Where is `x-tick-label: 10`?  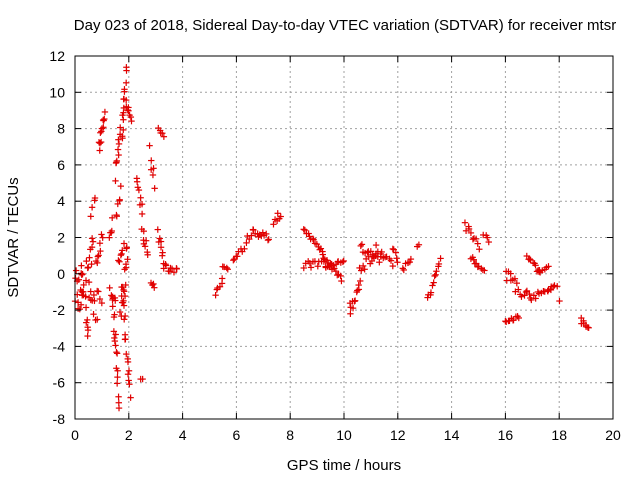
x-tick-label: 10 is located at coordinates (344, 435).